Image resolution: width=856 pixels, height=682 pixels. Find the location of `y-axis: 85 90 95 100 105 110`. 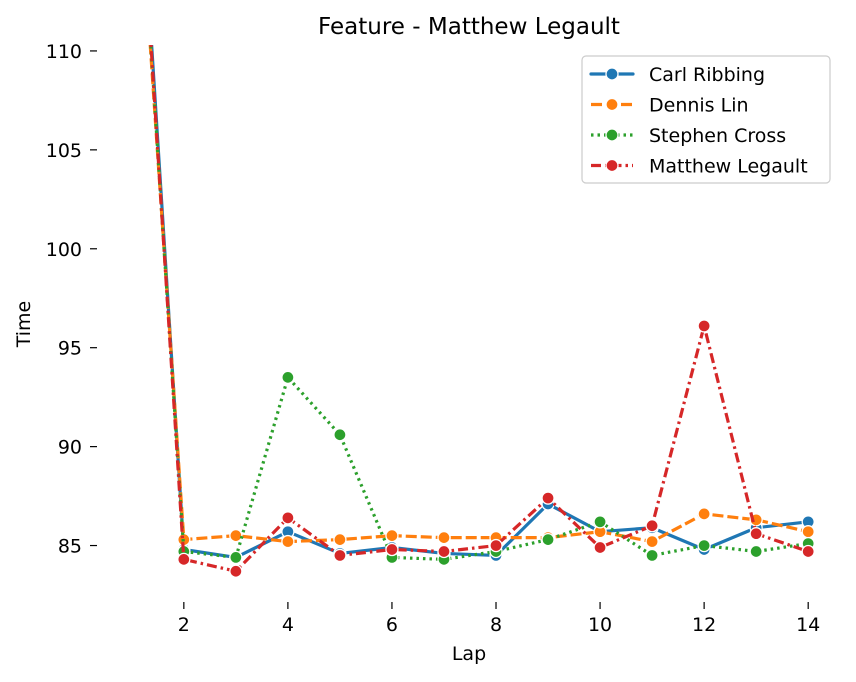

y-axis: 85 90 95 100 105 110 is located at coordinates (71, 299).